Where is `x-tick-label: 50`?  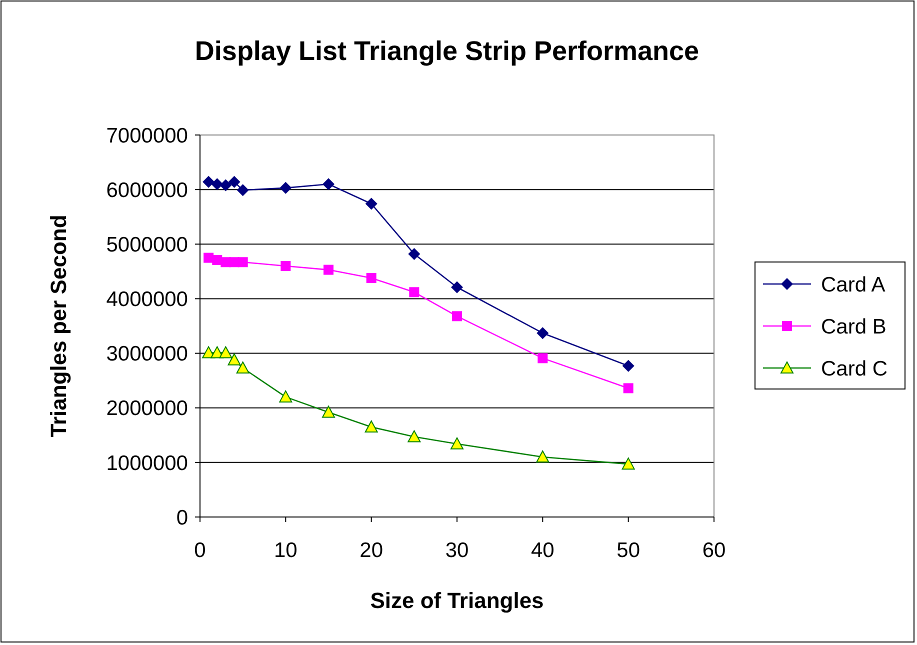
x-tick-label: 50 is located at coordinates (628, 550).